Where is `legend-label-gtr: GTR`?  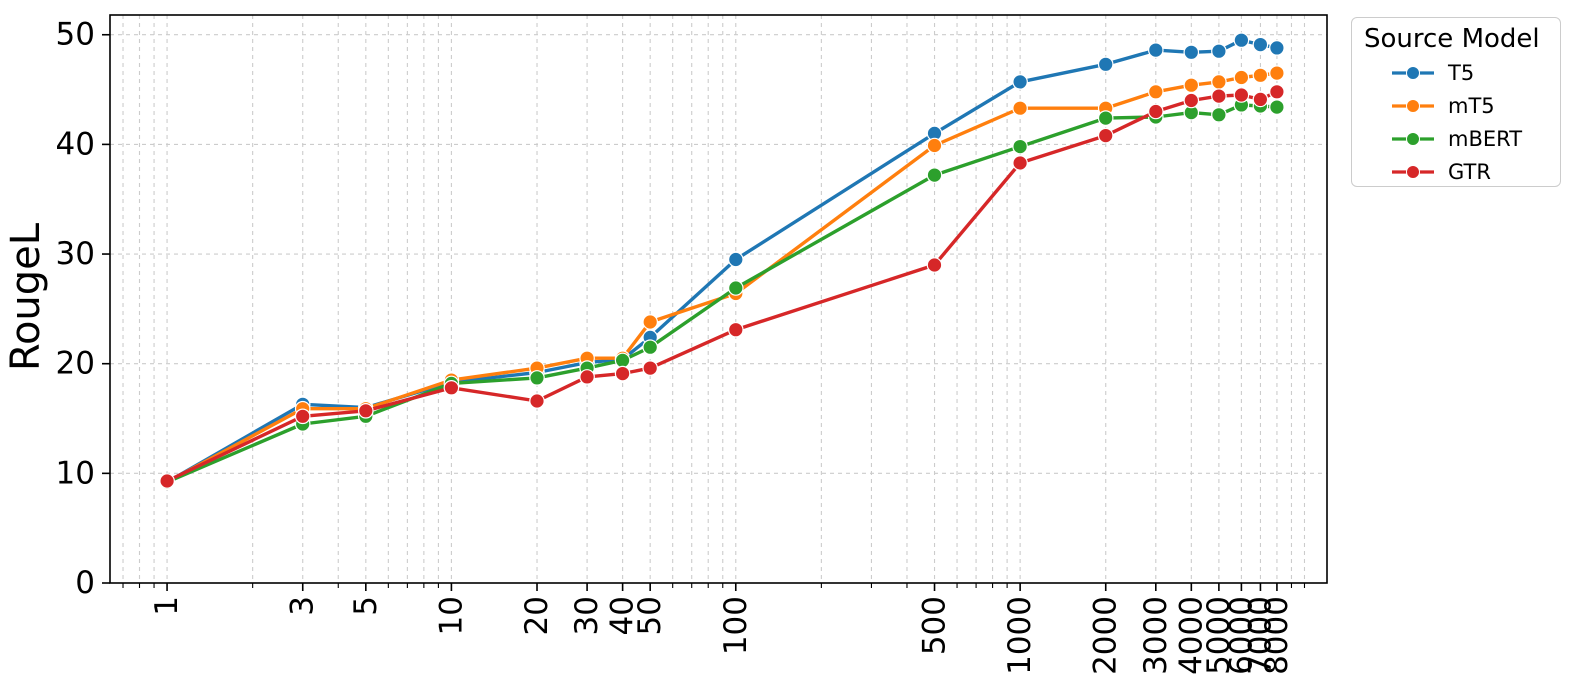
legend-label-gtr: GTR is located at coordinates (1469, 171).